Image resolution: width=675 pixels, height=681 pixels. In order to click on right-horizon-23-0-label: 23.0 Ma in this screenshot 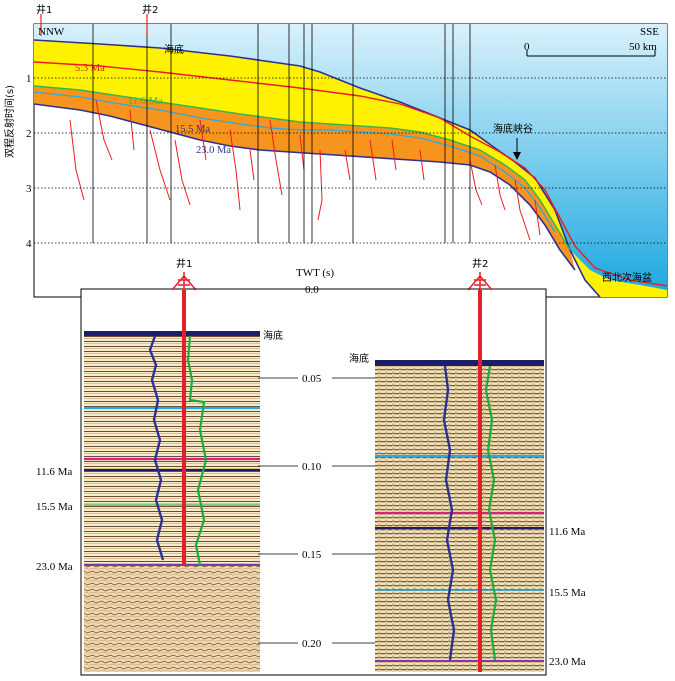, I will do `click(567, 662)`.